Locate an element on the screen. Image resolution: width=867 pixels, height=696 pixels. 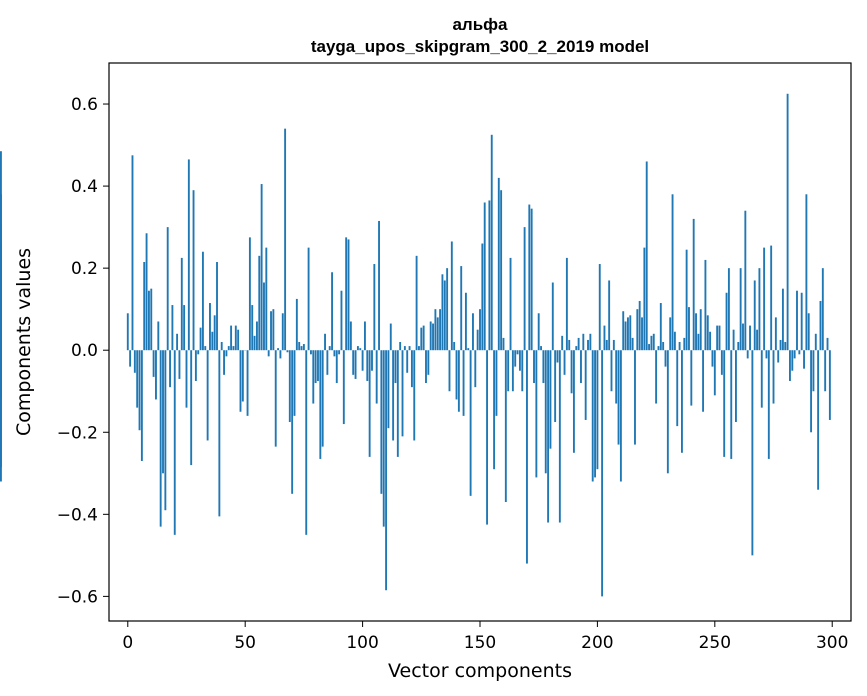
y-tick-label: −0.6 is located at coordinates (77, 597).